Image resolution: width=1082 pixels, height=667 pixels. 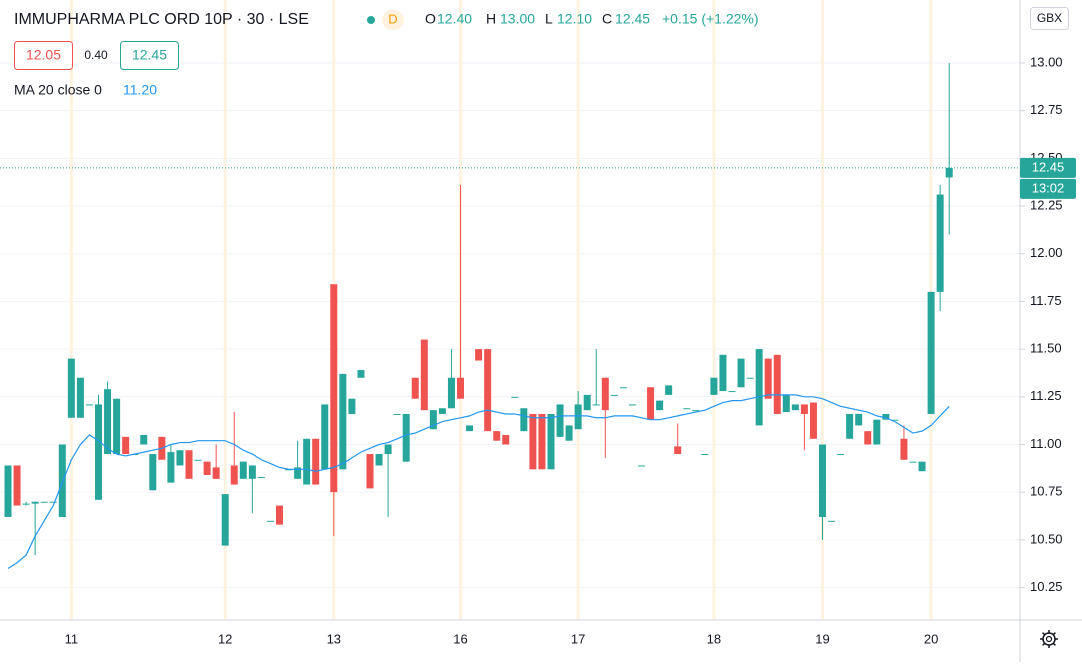 I want to click on gear-teeth, so click(x=1049, y=639).